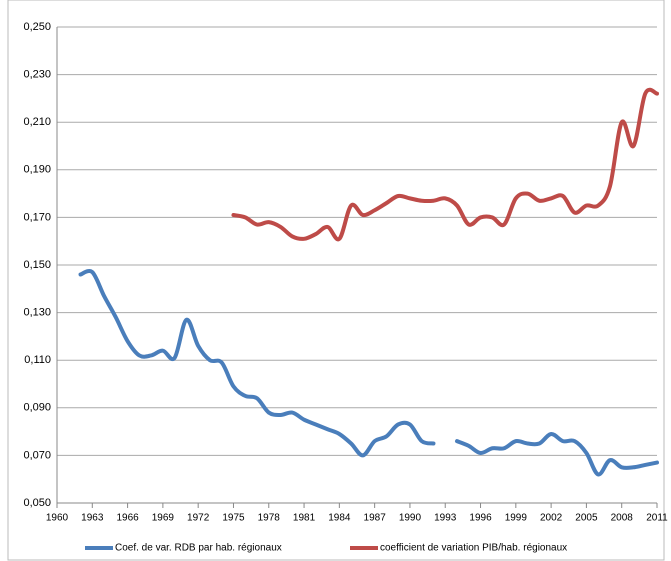  Describe the element at coordinates (37, 27) in the screenshot. I see `y-tick-label: 0,250` at that location.